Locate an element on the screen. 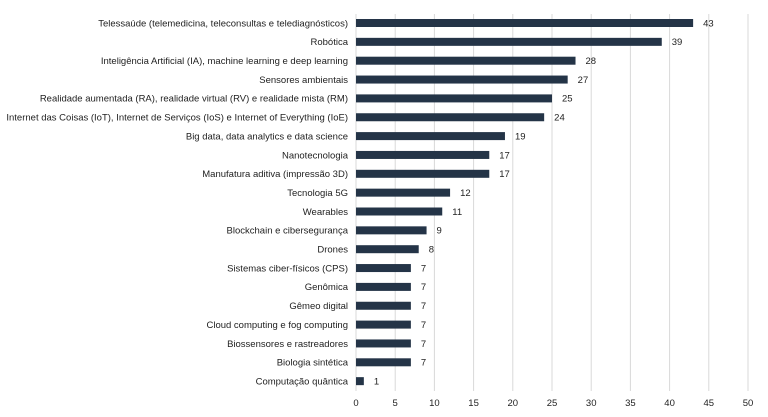 The image size is (768, 417). category-label: Blockchain e cibersegurança is located at coordinates (288, 231).